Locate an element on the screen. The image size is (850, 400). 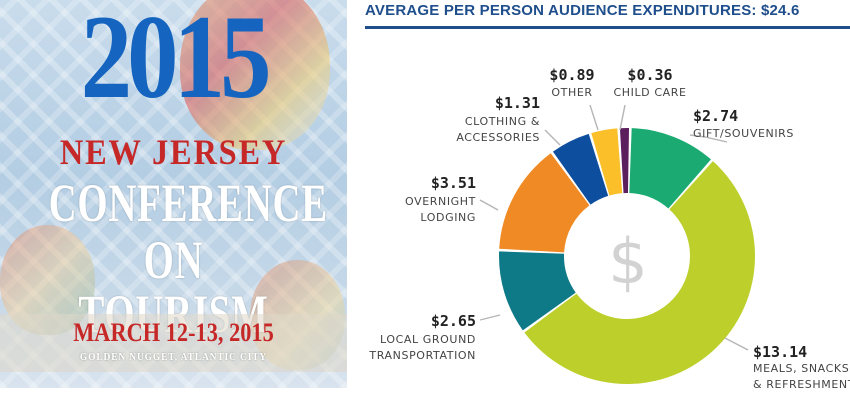
poster-venue: GOLDEN NUGGET, ATLANTIC CITY is located at coordinates (173, 357).